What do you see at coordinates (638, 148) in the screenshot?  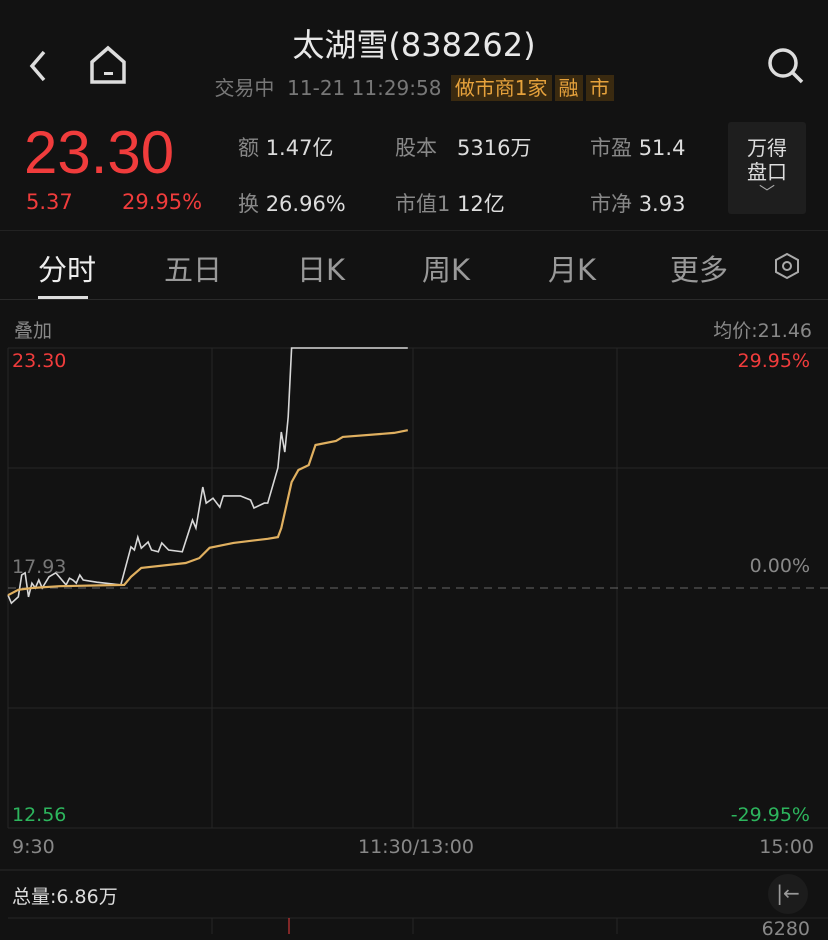 I see `stat-pe: 市盈 51.4` at bounding box center [638, 148].